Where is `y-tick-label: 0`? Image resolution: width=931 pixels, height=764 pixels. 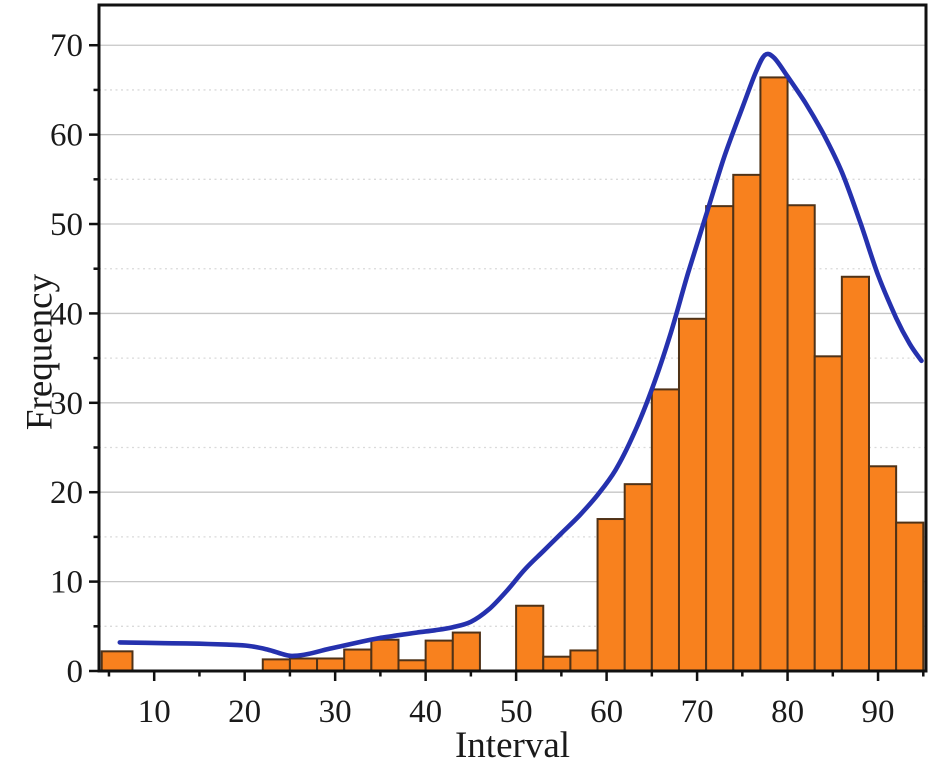
y-tick-label: 0 is located at coordinates (75, 672).